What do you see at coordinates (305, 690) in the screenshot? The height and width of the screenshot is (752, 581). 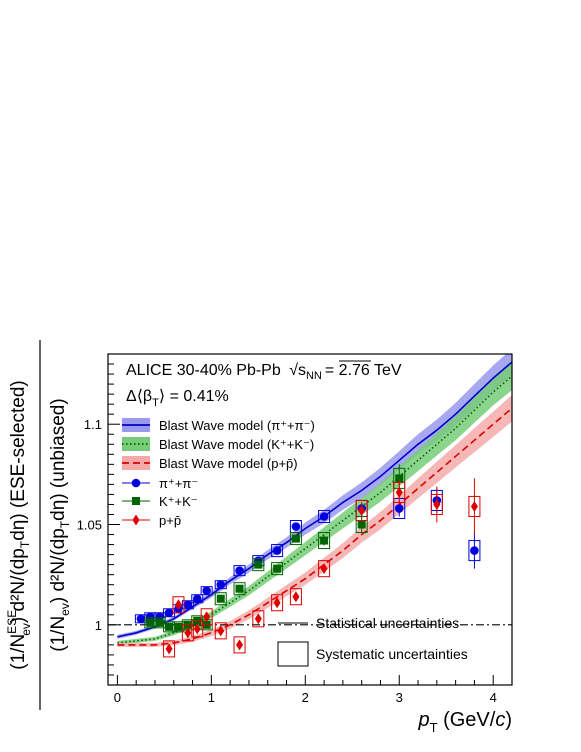 I see `x-axis-ticks: 0 1 2 3 4` at bounding box center [305, 690].